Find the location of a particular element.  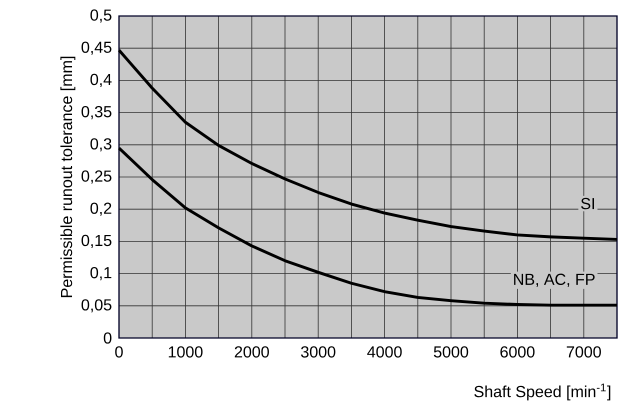

y-tick-label: 0,05 is located at coordinates (97, 305).